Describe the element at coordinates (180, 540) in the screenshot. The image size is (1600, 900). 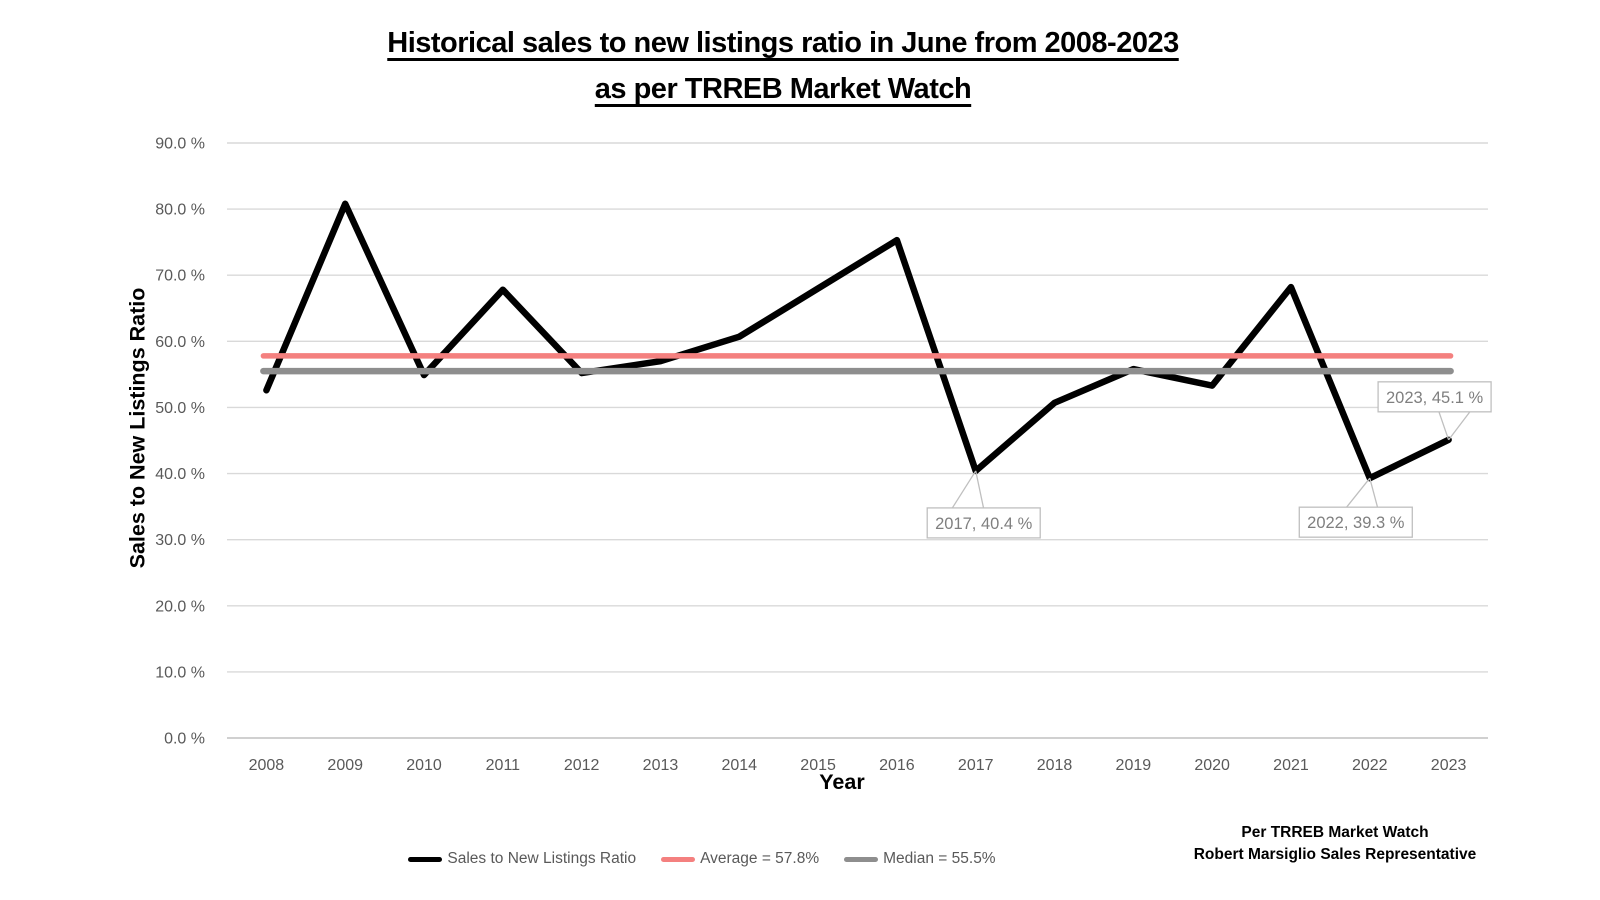
I see `y-tick-label: 30.0 %` at that location.